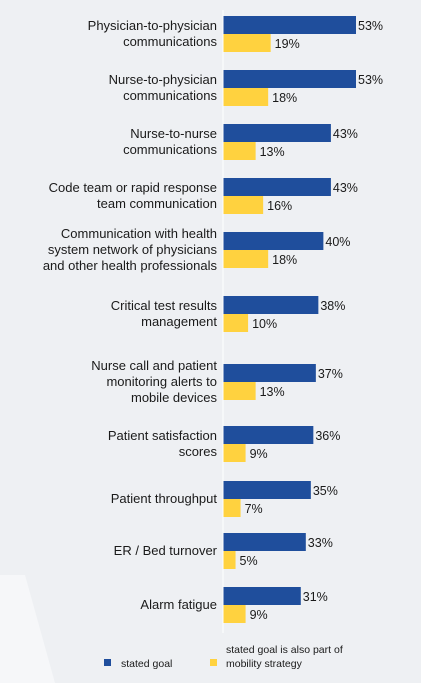  I want to click on bar-value-label: 7%, so click(254, 509).